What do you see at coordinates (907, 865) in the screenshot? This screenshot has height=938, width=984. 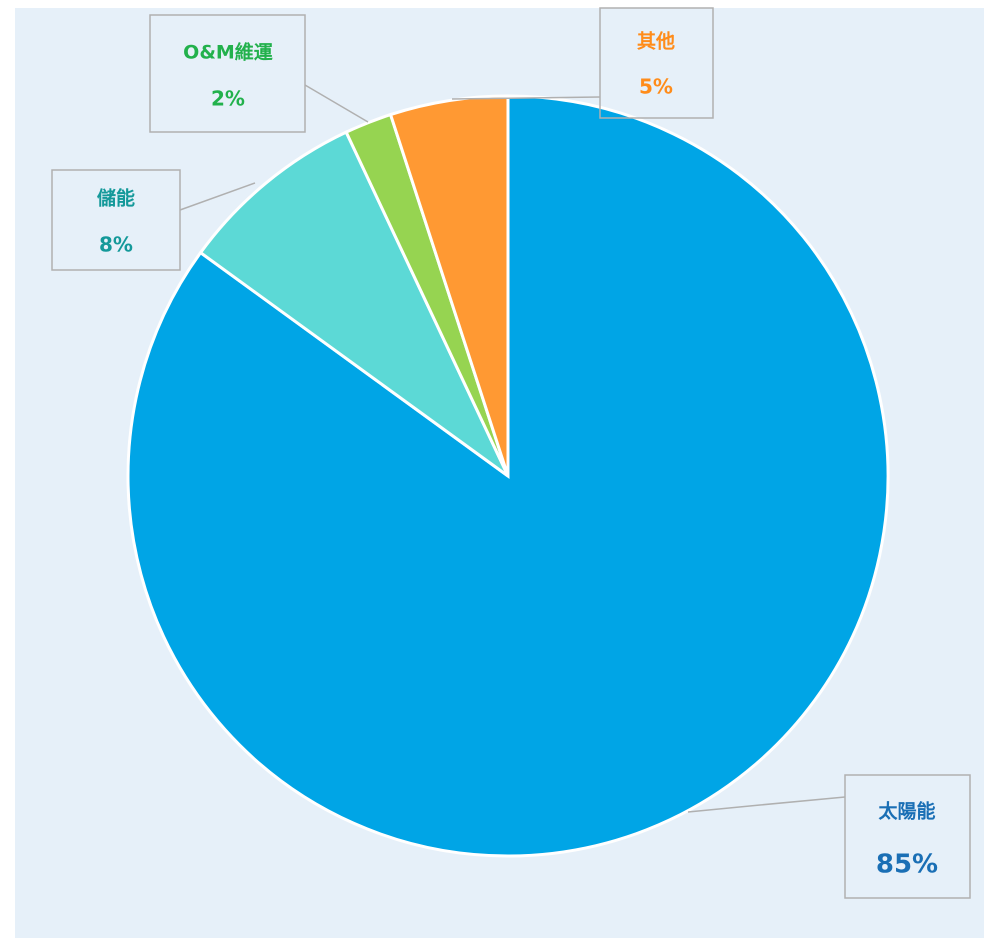 I see `value-label: 85%` at bounding box center [907, 865].